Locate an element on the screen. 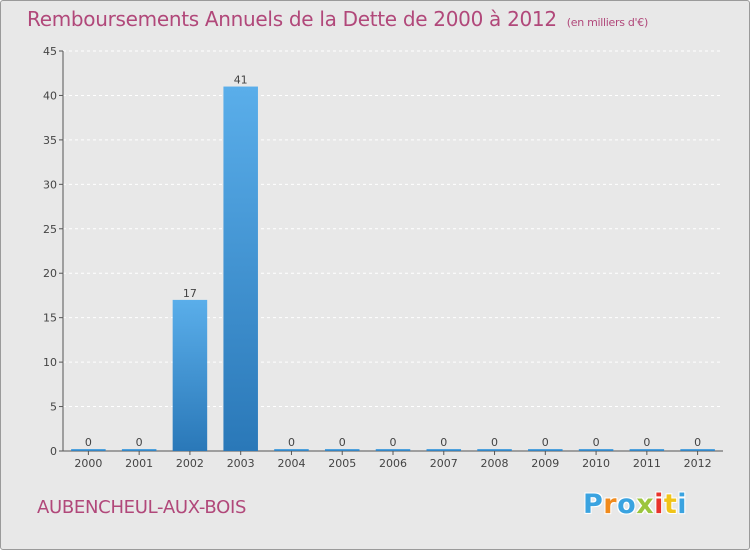 This screenshot has width=750, height=550. logo-letter: x is located at coordinates (645, 504).